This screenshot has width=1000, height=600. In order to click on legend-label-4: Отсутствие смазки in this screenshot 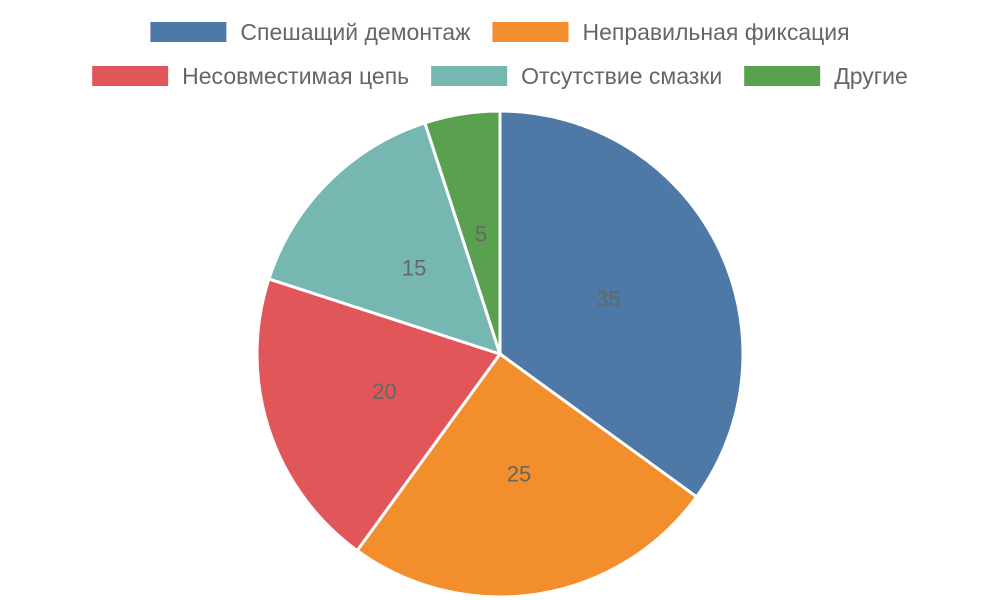, I will do `click(621, 76)`.